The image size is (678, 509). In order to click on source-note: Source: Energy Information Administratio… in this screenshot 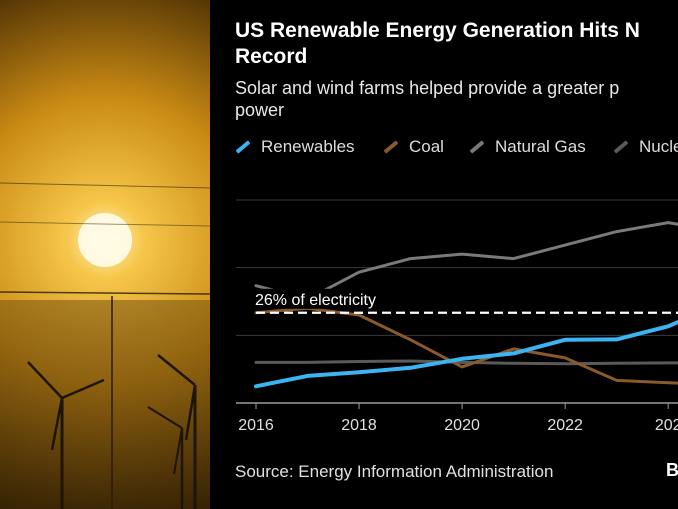, I will do `click(394, 471)`.